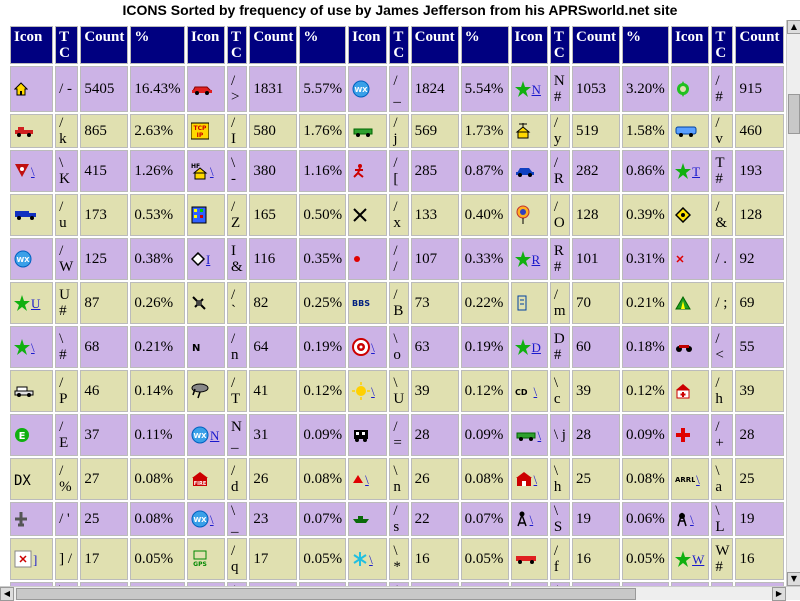  What do you see at coordinates (399, 131) in the screenshot?
I see `symbol-code: / j` at bounding box center [399, 131].